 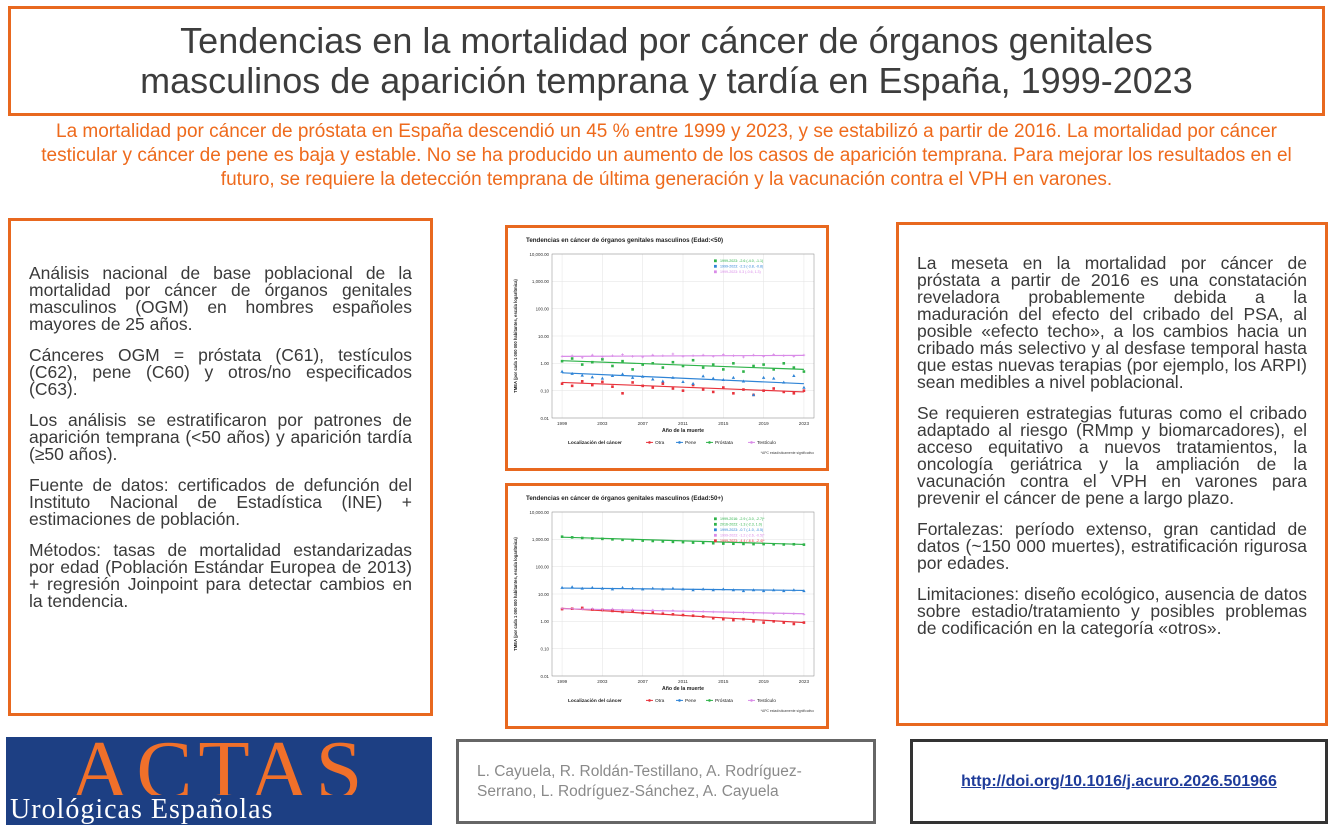 I want to click on legend-label: Testículo, so click(x=766, y=701).